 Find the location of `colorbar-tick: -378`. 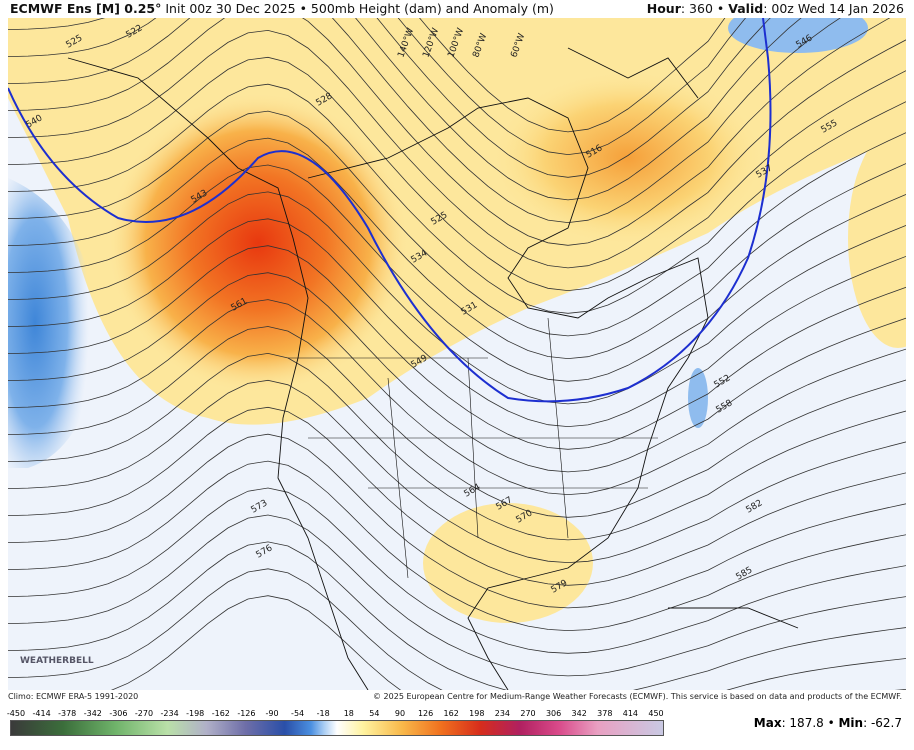

colorbar-tick: -378 is located at coordinates (67, 713).